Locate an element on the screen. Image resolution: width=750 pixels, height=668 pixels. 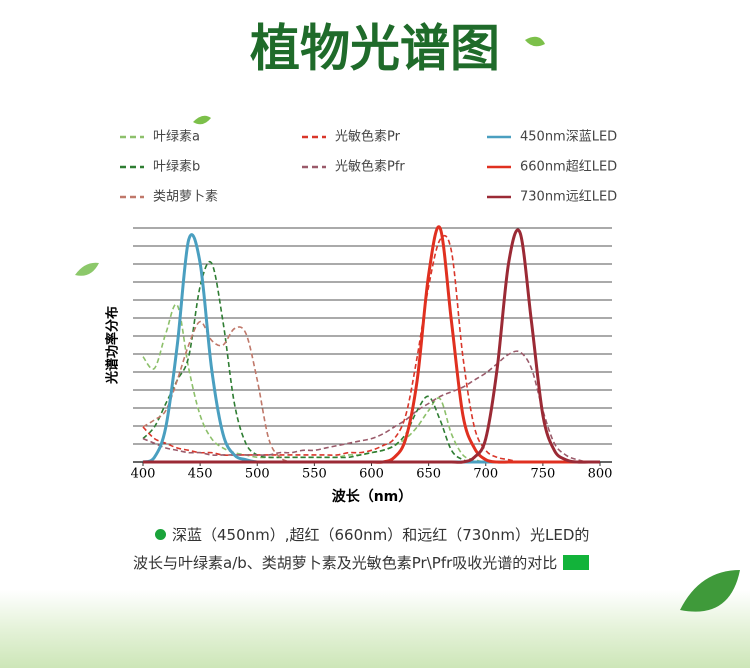
legend-label: 660nm超红LED is located at coordinates (568, 167).